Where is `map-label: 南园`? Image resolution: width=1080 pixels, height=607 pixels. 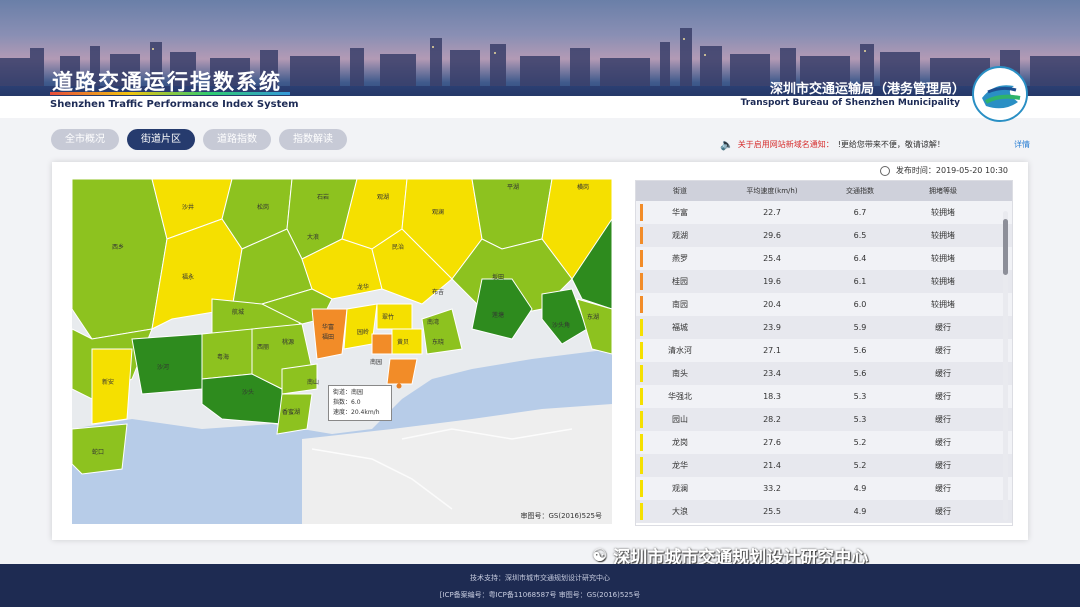
map-label: 南园 is located at coordinates (376, 362).